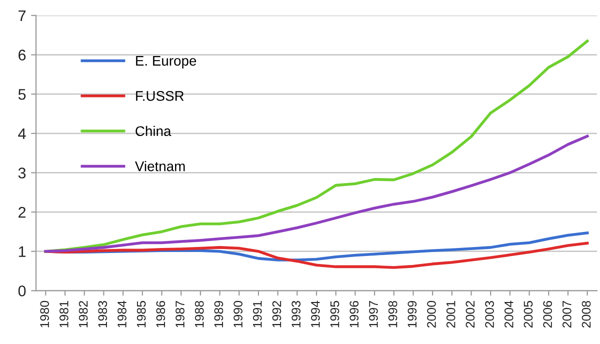 Image resolution: width=600 pixels, height=344 pixels. Describe the element at coordinates (22, 173) in the screenshot. I see `y-tick-label: 3` at that location.